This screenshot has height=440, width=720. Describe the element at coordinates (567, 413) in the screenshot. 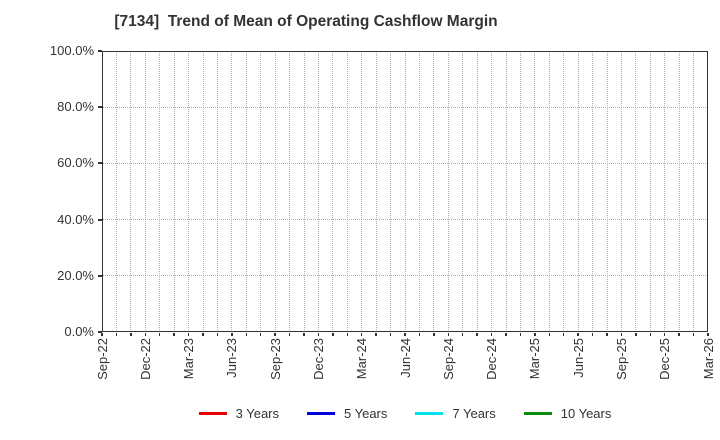

I see `legend-item: 10 Years` at that location.